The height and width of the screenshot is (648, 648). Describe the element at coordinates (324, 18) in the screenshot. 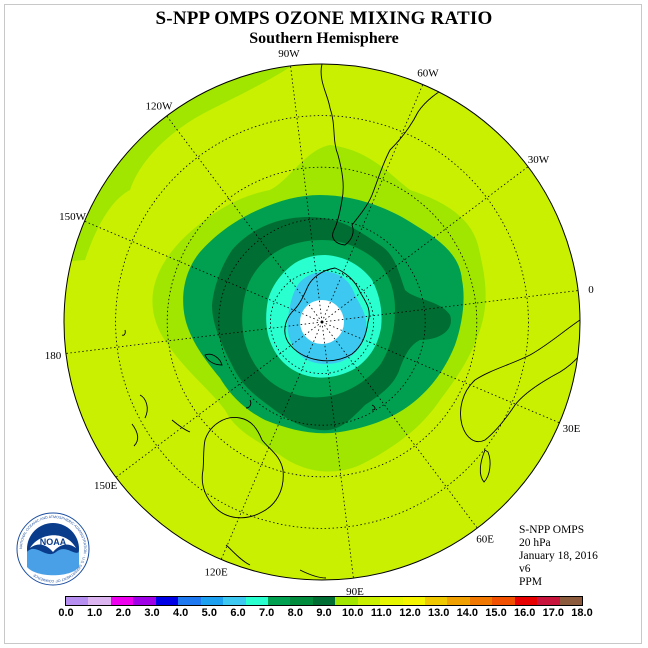

I see `map-title: S-NPP OMPS OZONE MIXING RATIO` at that location.